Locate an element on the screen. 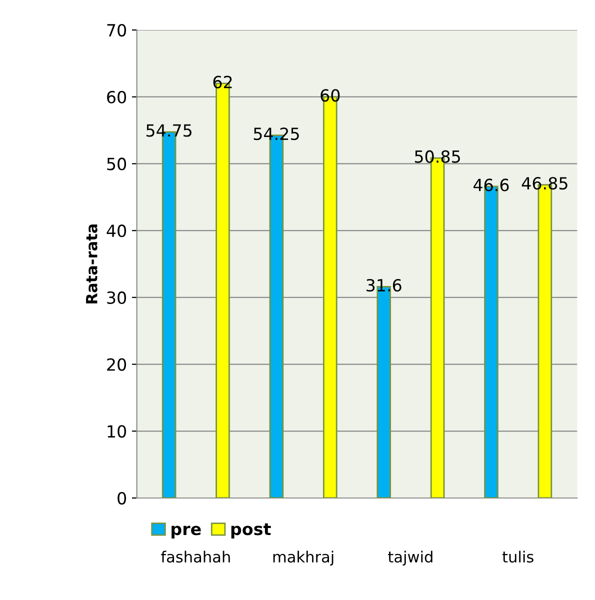 This screenshot has width=595, height=600. data-label: 54.25 is located at coordinates (276, 134).